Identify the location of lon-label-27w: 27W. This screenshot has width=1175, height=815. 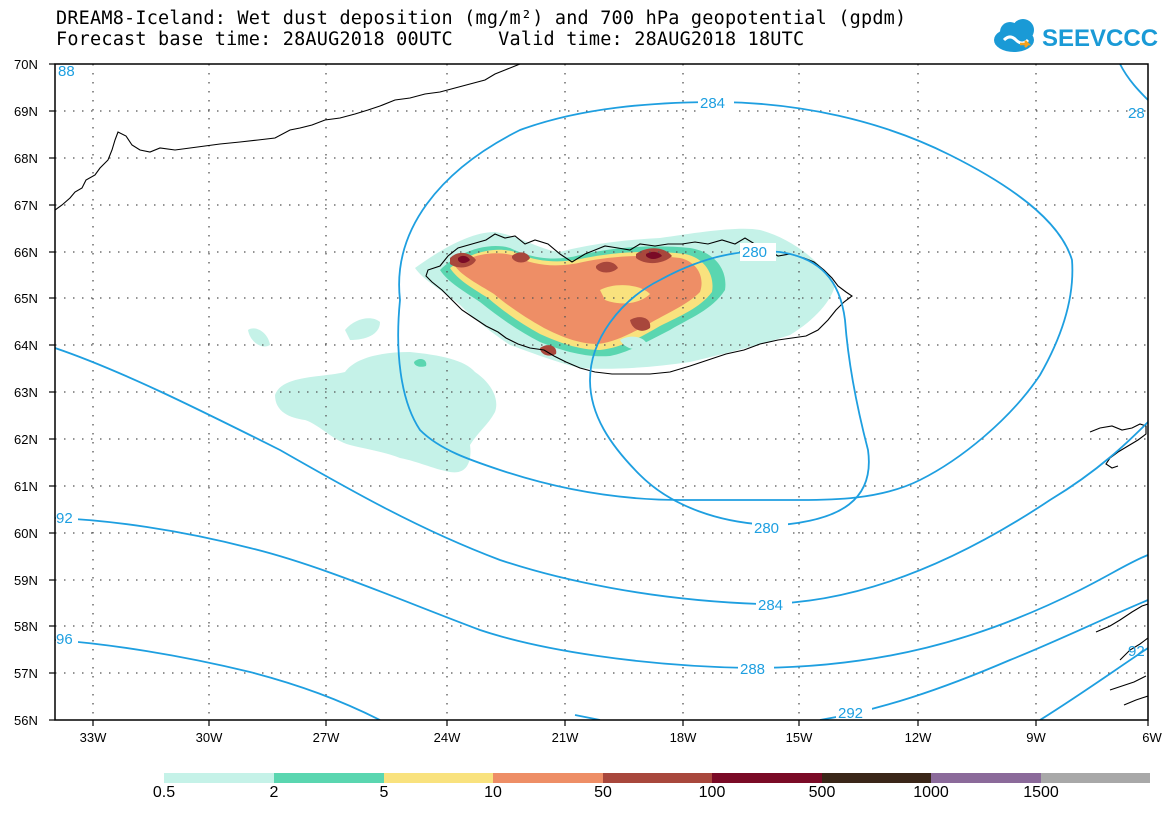
(326, 737).